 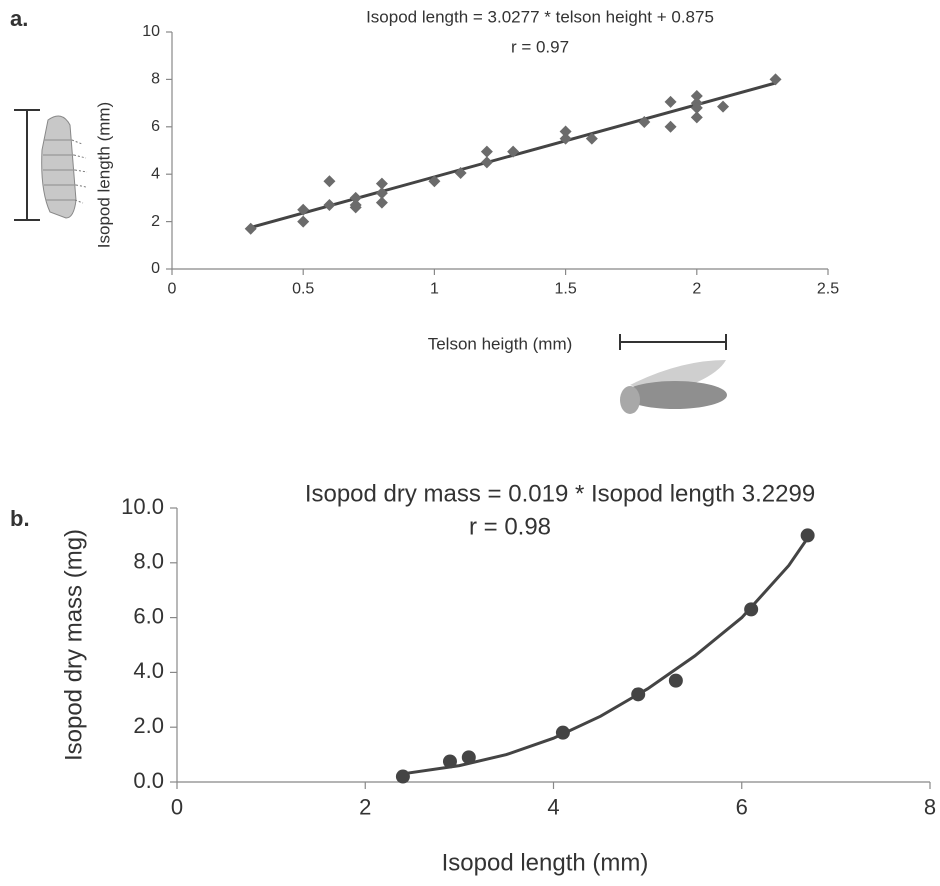 I want to click on x-tick-label: 6, so click(x=742, y=807).